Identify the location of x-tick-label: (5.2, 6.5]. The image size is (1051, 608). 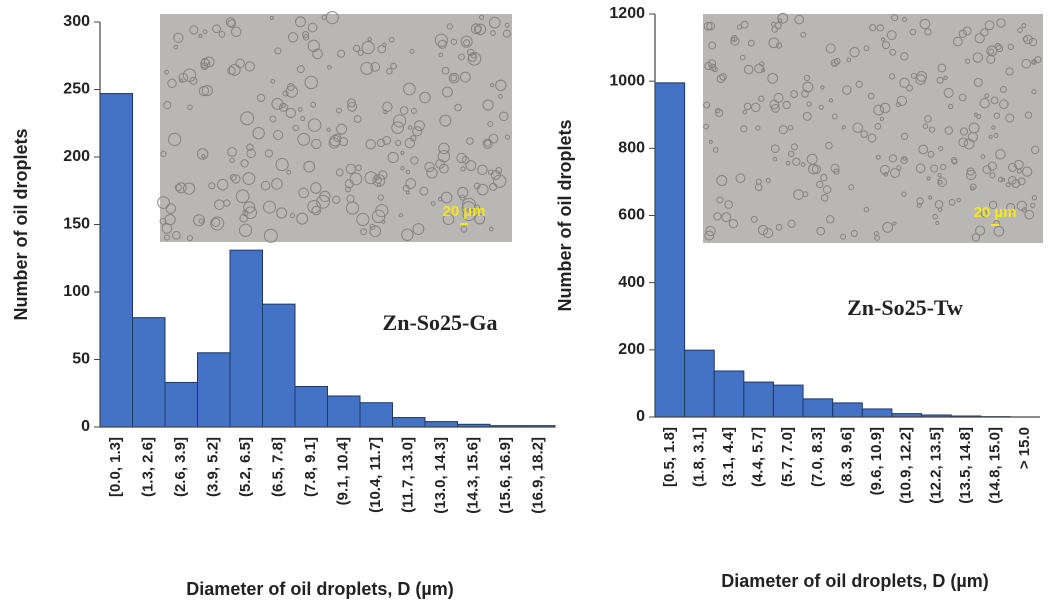
(245, 467).